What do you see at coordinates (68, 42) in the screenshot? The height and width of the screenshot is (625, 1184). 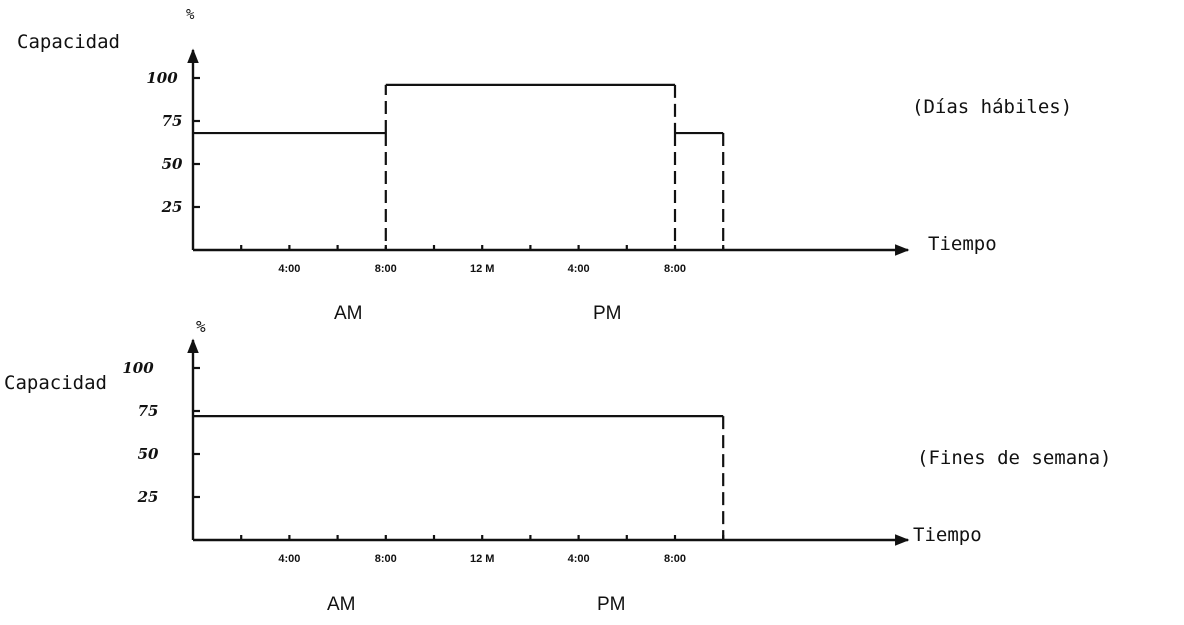 I see `chart-weekdays-ylabel: Capacidad` at bounding box center [68, 42].